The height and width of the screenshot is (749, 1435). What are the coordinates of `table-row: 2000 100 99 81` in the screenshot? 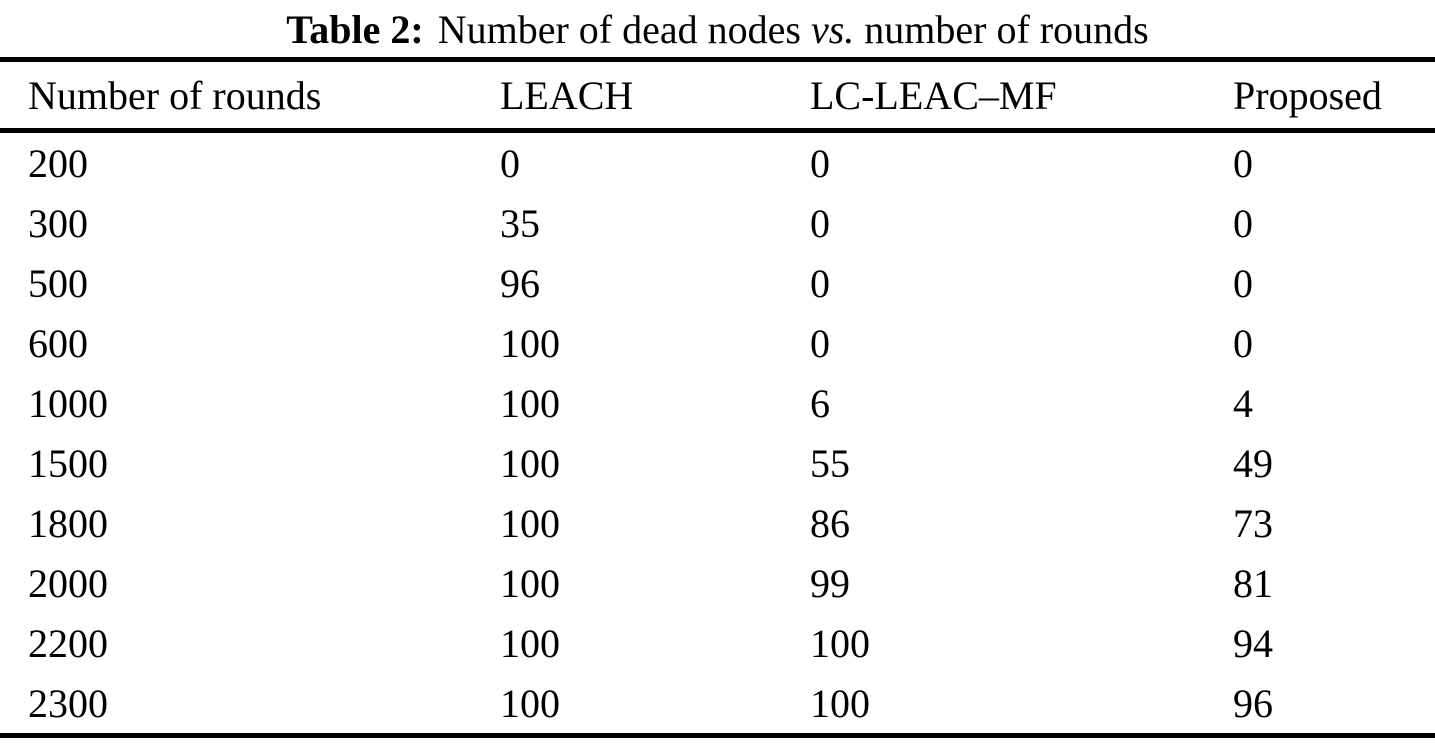 It's located at (717, 583).